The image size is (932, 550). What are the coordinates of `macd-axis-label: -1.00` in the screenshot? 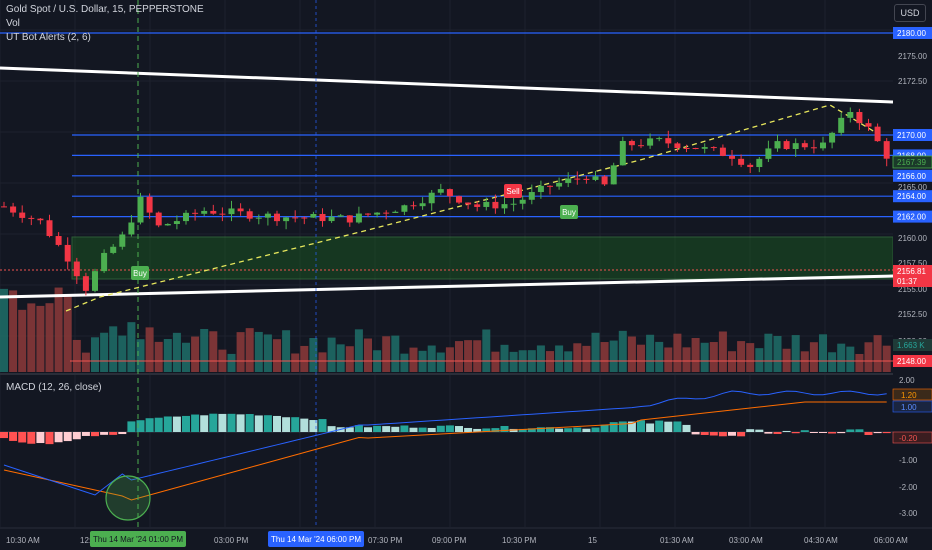 It's located at (908, 460).